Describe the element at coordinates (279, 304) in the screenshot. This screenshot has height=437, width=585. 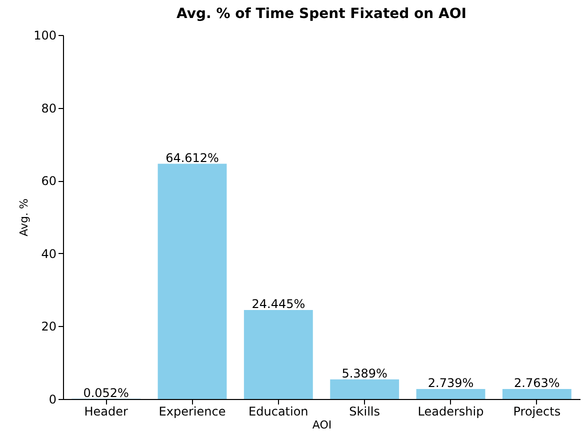
I see `data-label: 24.445%` at that location.